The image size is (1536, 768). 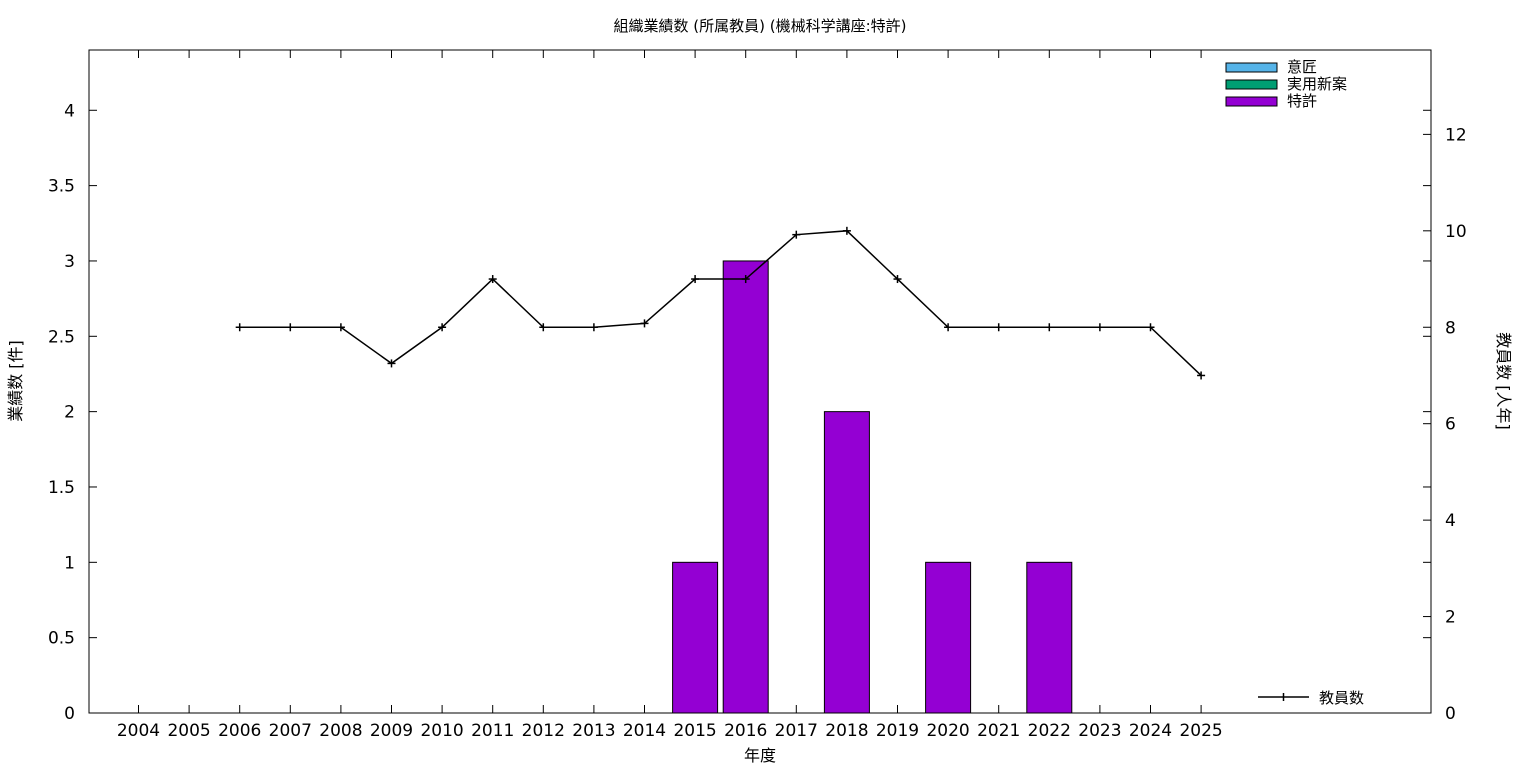 I want to click on x-tick-label: 2005, so click(x=188, y=731).